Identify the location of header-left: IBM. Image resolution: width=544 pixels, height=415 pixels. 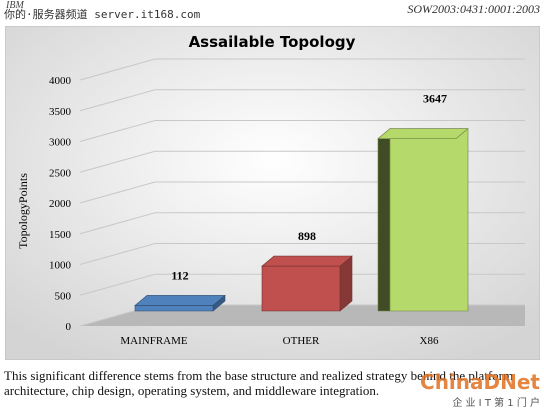
(15, 5).